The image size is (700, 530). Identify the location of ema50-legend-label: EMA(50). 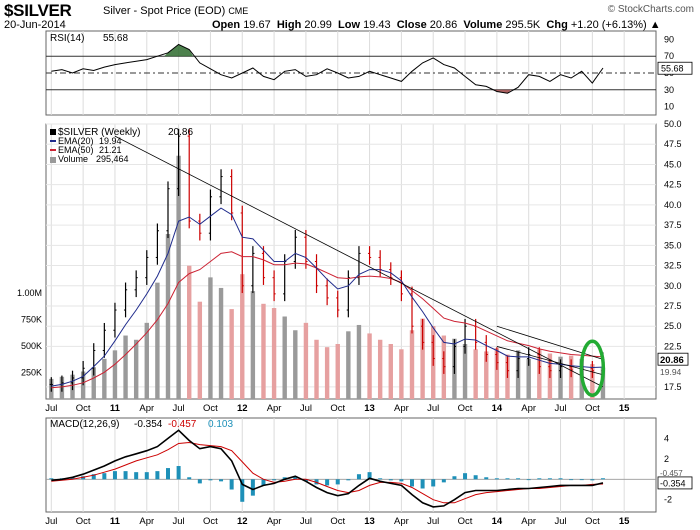
(76, 150).